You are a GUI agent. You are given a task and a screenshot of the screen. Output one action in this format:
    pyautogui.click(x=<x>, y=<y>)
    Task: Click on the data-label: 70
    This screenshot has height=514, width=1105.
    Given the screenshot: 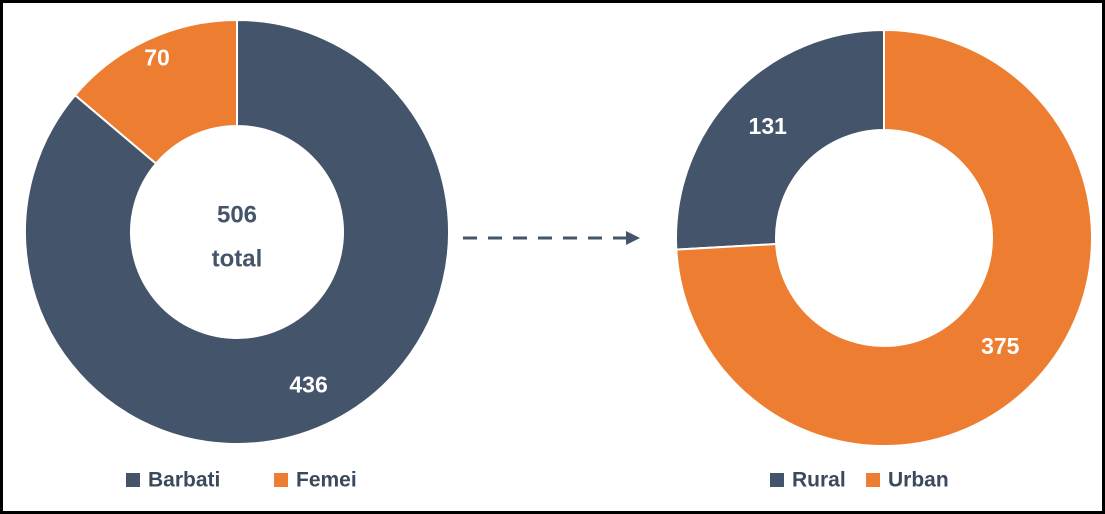 What is the action you would take?
    pyautogui.click(x=157, y=58)
    